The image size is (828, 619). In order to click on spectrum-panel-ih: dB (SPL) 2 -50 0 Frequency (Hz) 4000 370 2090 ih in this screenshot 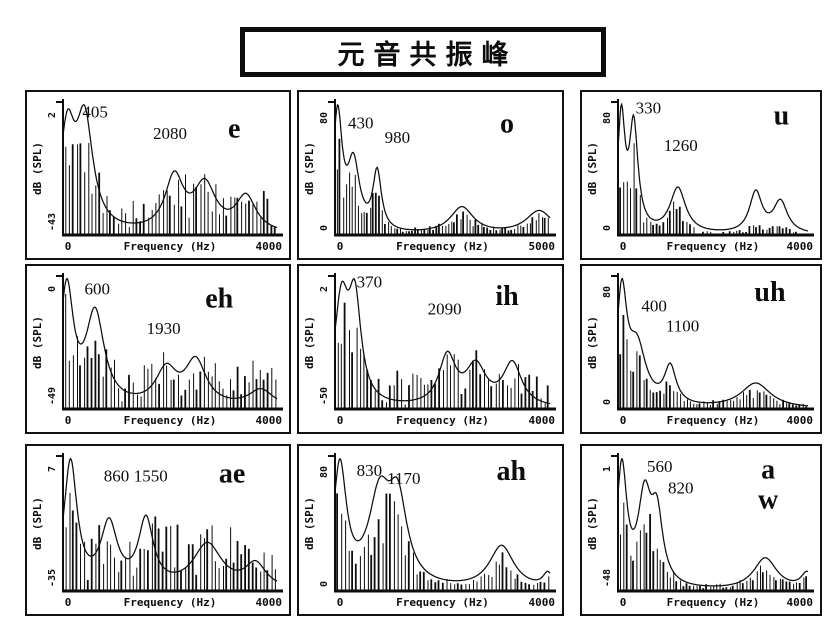, I will do `click(430, 349)`.